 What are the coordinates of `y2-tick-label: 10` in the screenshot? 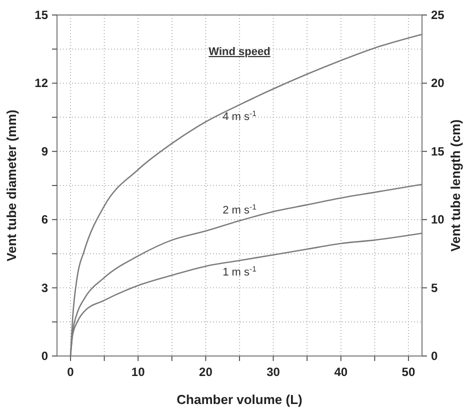 It's located at (438, 219).